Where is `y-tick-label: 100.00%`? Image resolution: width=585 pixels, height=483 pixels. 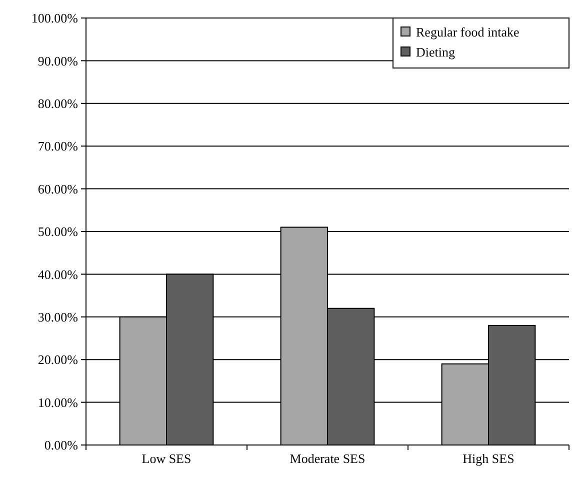 y-tick-label: 100.00% is located at coordinates (54, 18).